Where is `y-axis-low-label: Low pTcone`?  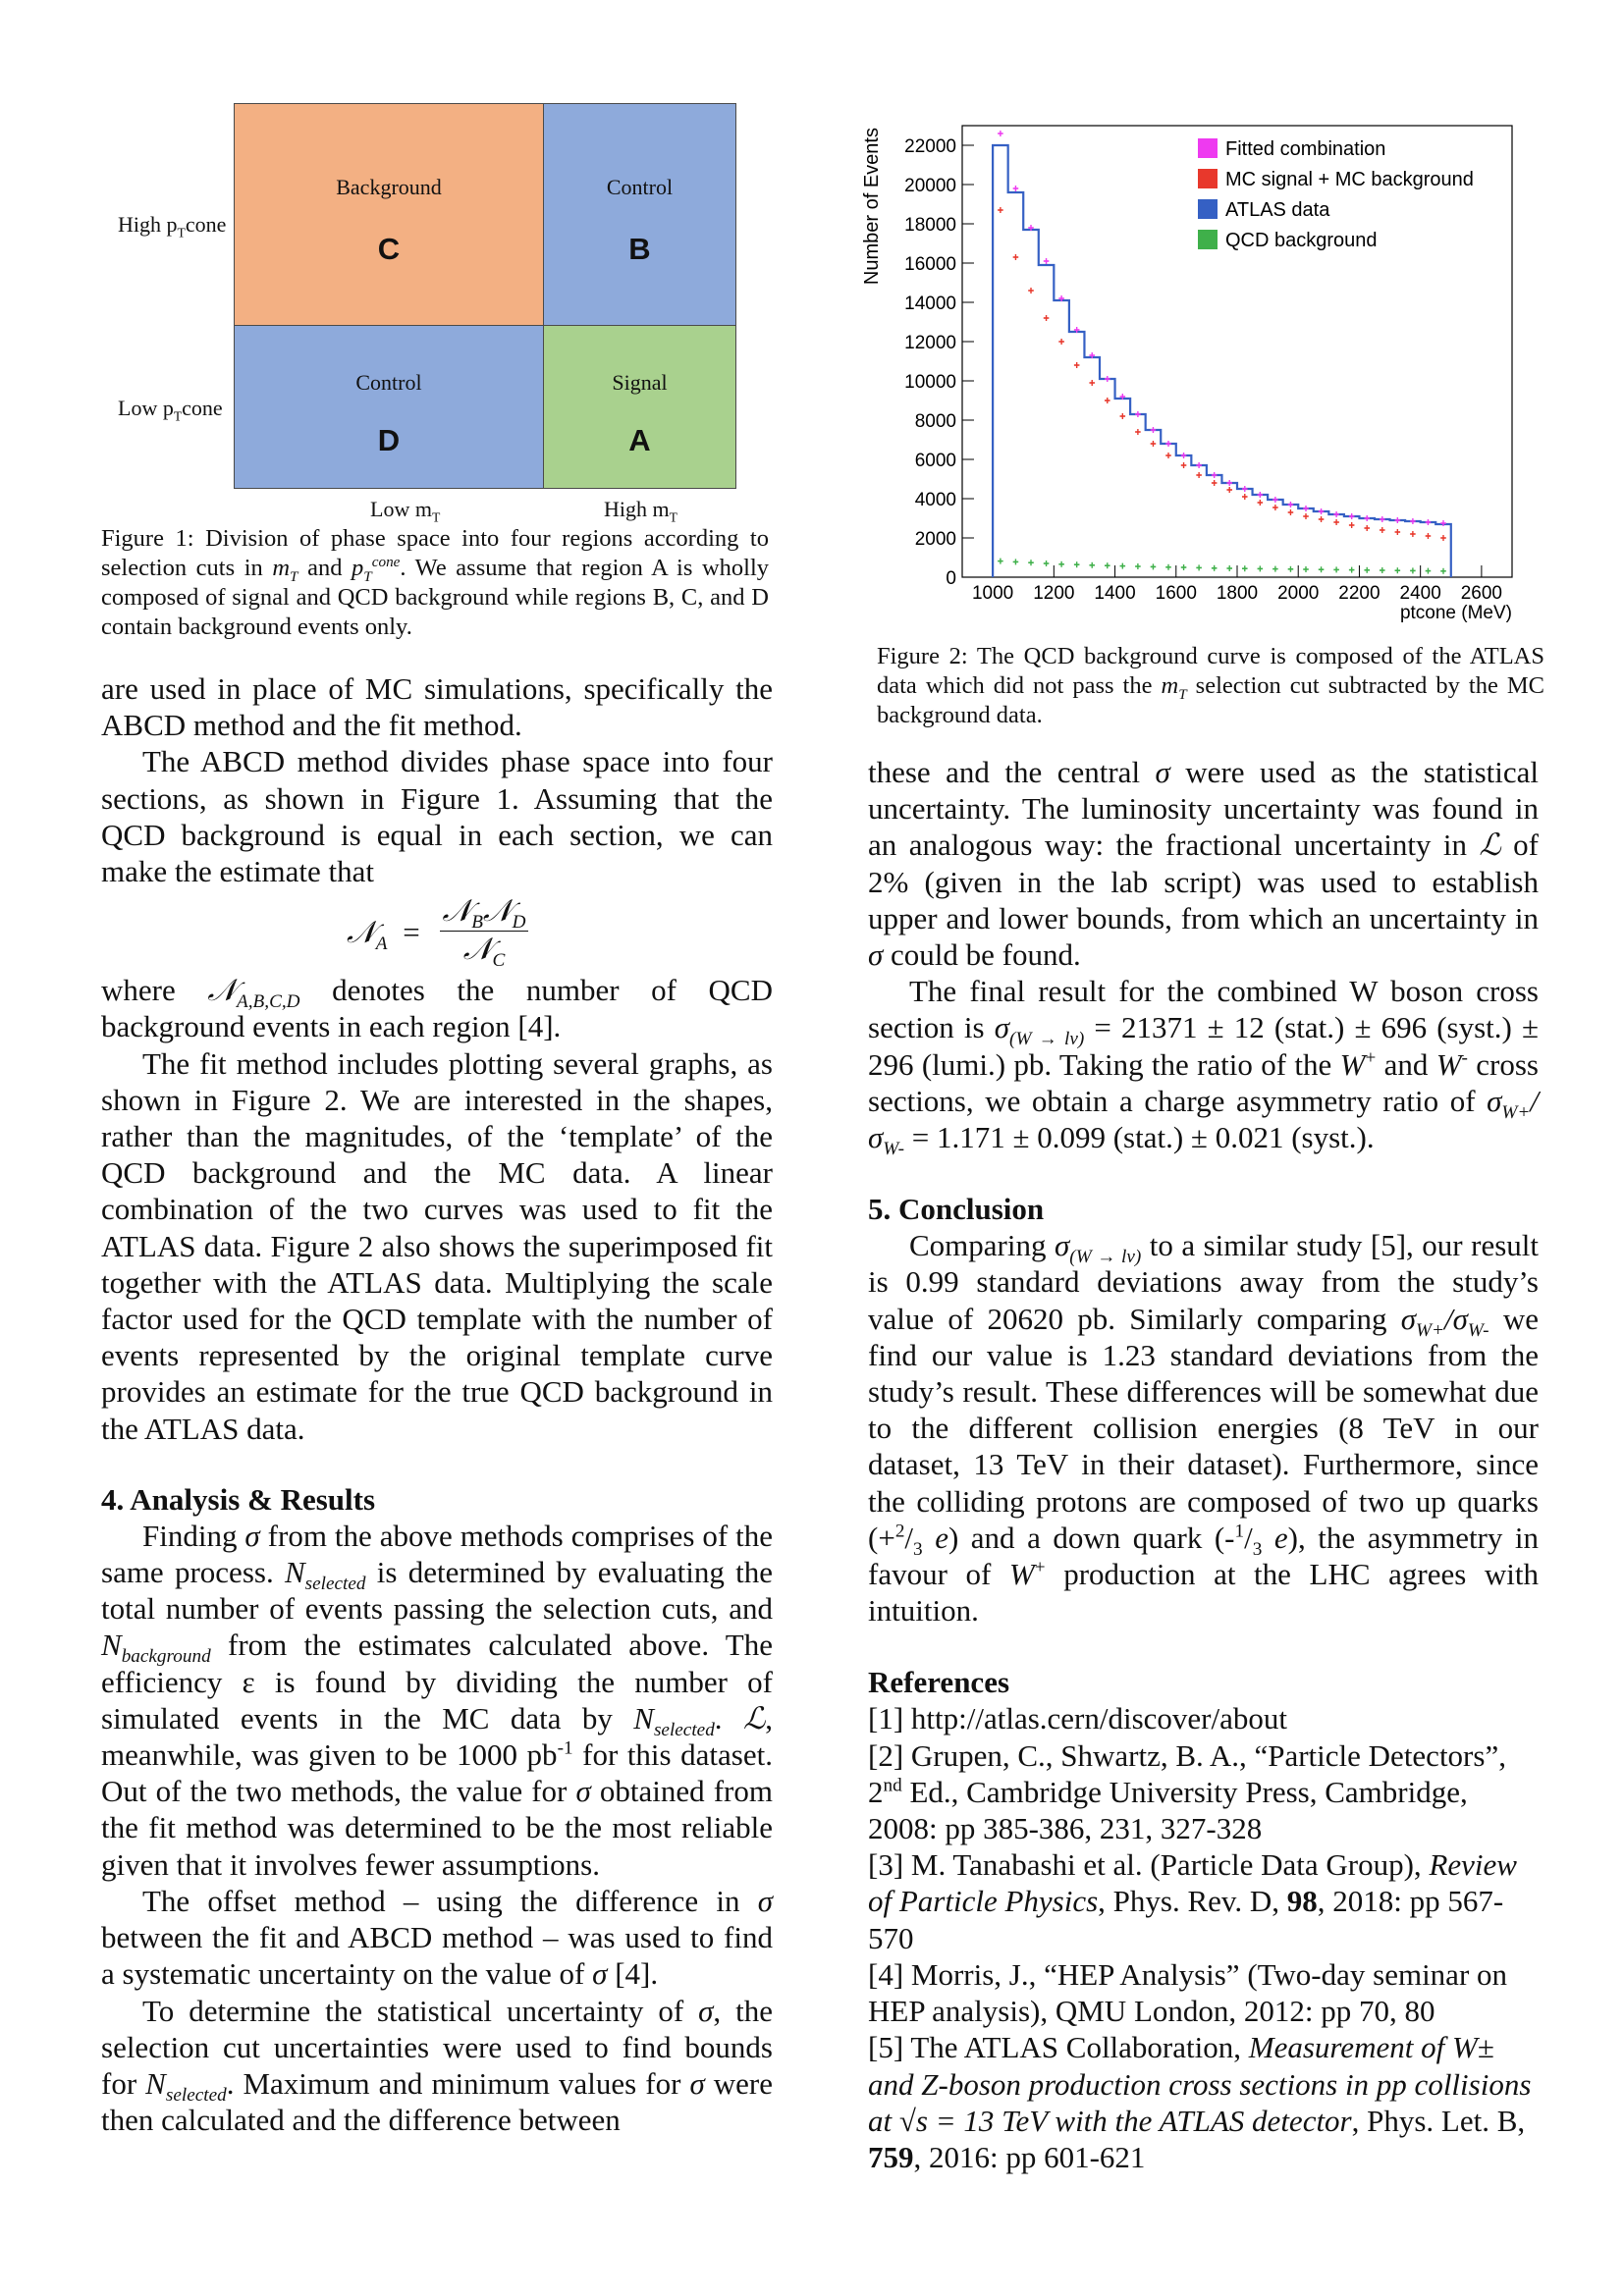 y-axis-low-label: Low pTcone is located at coordinates (170, 410).